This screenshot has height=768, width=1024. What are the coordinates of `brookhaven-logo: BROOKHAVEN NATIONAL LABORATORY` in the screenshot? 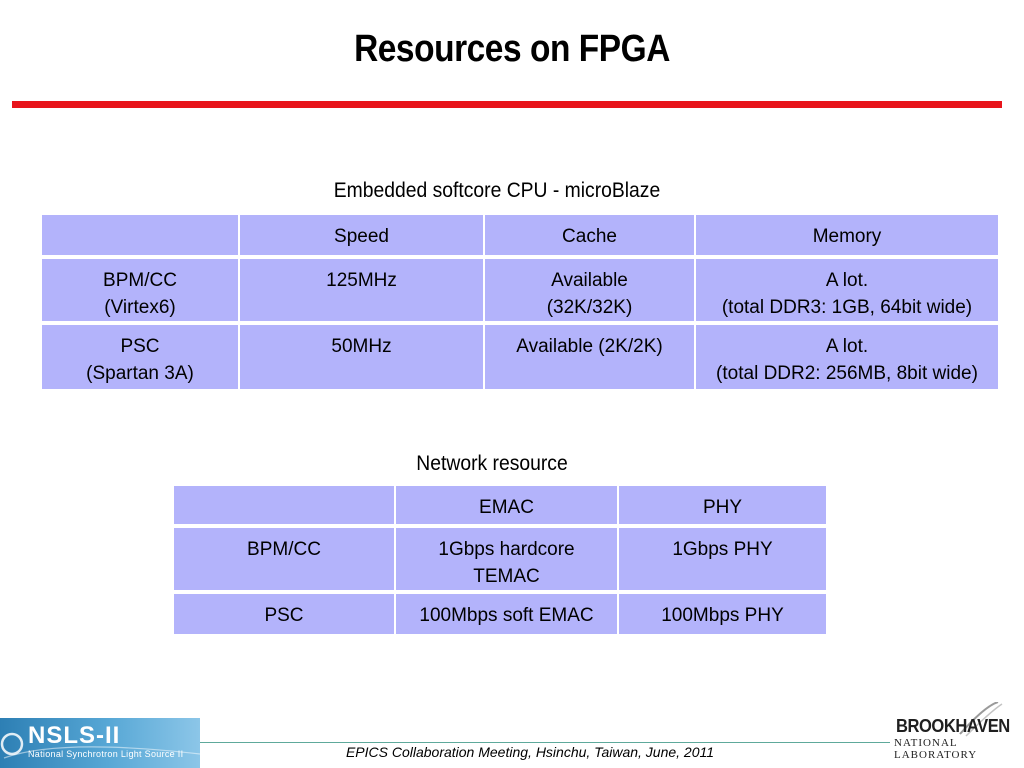 It's located at (957, 735).